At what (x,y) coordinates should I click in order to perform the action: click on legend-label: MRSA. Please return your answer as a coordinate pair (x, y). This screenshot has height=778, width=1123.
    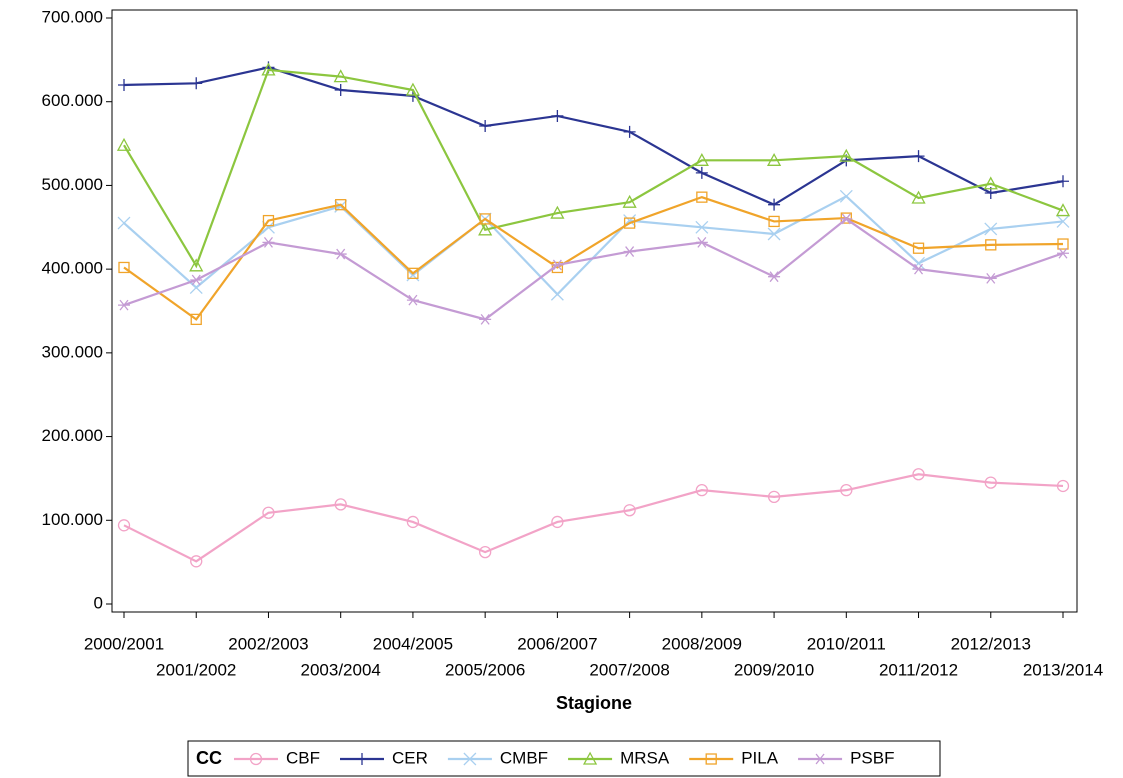
    Looking at the image, I should click on (645, 757).